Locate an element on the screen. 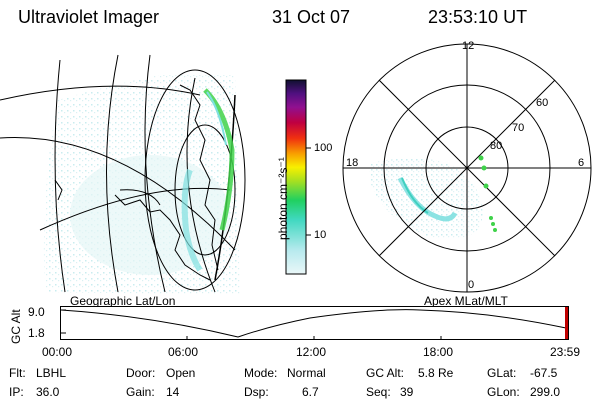  lat-label-70: 70 is located at coordinates (518, 128).